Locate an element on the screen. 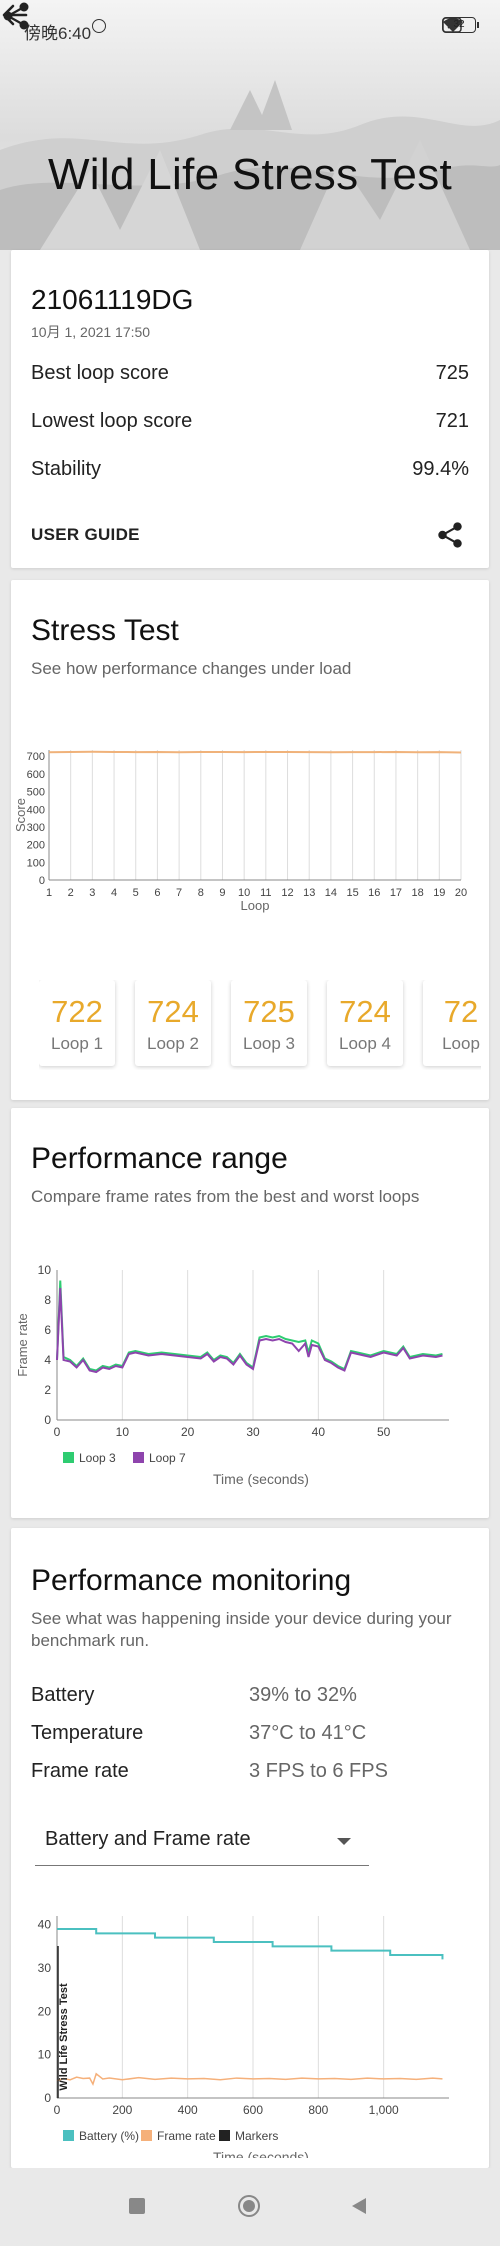 This screenshot has width=500, height=2246. section-title: Performance range is located at coordinates (159, 1158).